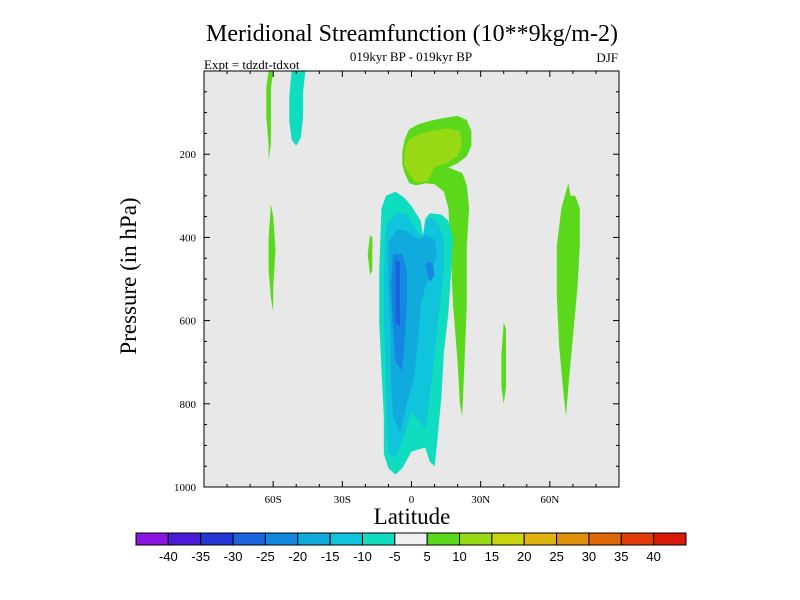 This screenshot has width=800, height=600. Describe the element at coordinates (411, 56) in the screenshot. I see `chart-subtitle-center: 019kyr BP - 019kyr BP` at that location.